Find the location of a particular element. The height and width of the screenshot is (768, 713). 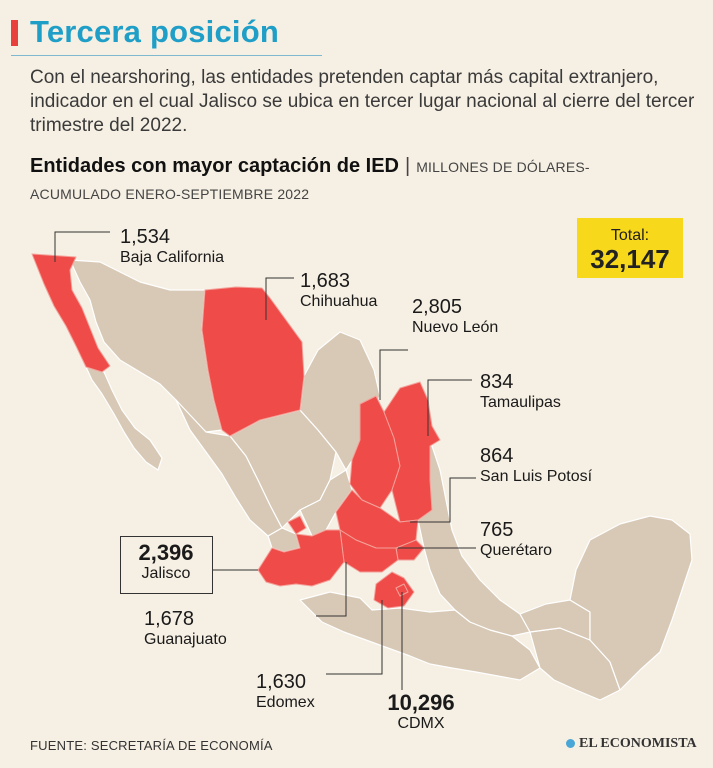

label-tamaulipas: 834 Tamaulipas is located at coordinates (520, 392).